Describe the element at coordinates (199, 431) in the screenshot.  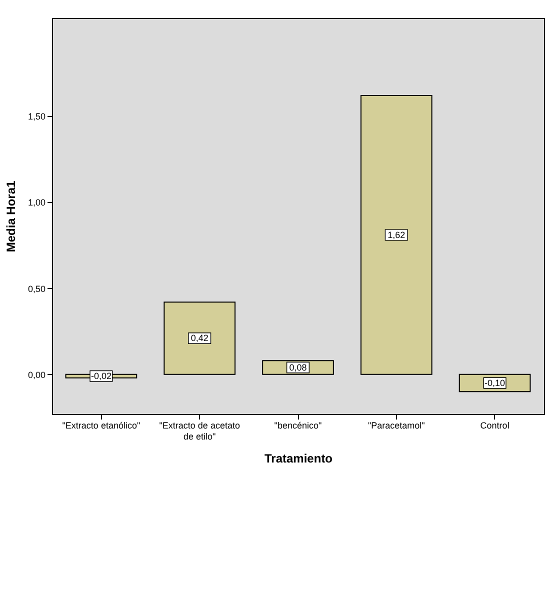
I see `x-tick-label: "Extracto de acetato de etilo"` at that location.